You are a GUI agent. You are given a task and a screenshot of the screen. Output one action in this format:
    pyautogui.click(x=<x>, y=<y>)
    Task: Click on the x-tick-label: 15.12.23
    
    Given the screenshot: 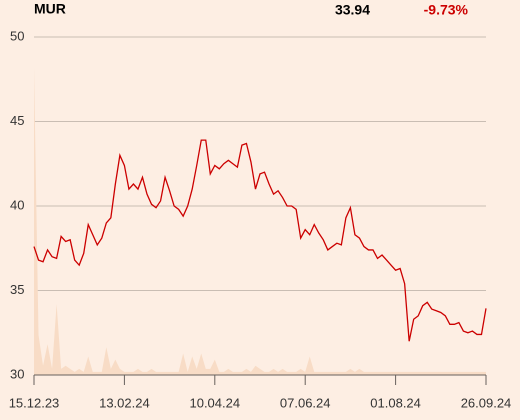 What is the action you would take?
    pyautogui.click(x=34, y=402)
    